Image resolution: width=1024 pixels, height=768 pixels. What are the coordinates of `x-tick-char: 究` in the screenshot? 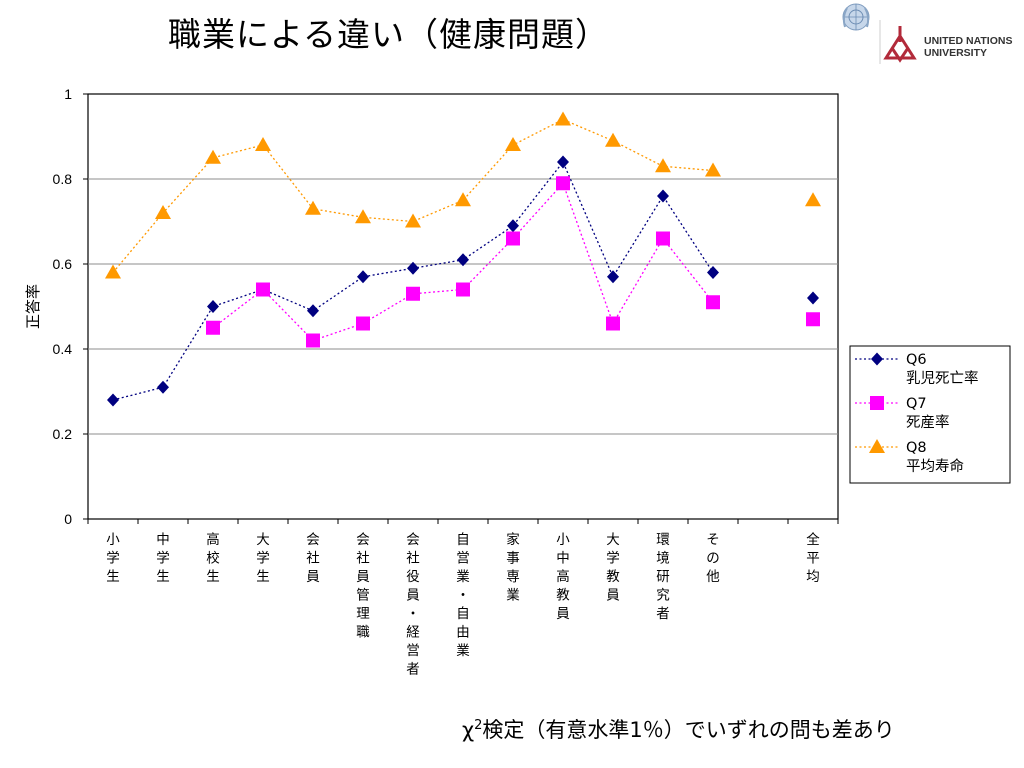 It's located at (663, 596).